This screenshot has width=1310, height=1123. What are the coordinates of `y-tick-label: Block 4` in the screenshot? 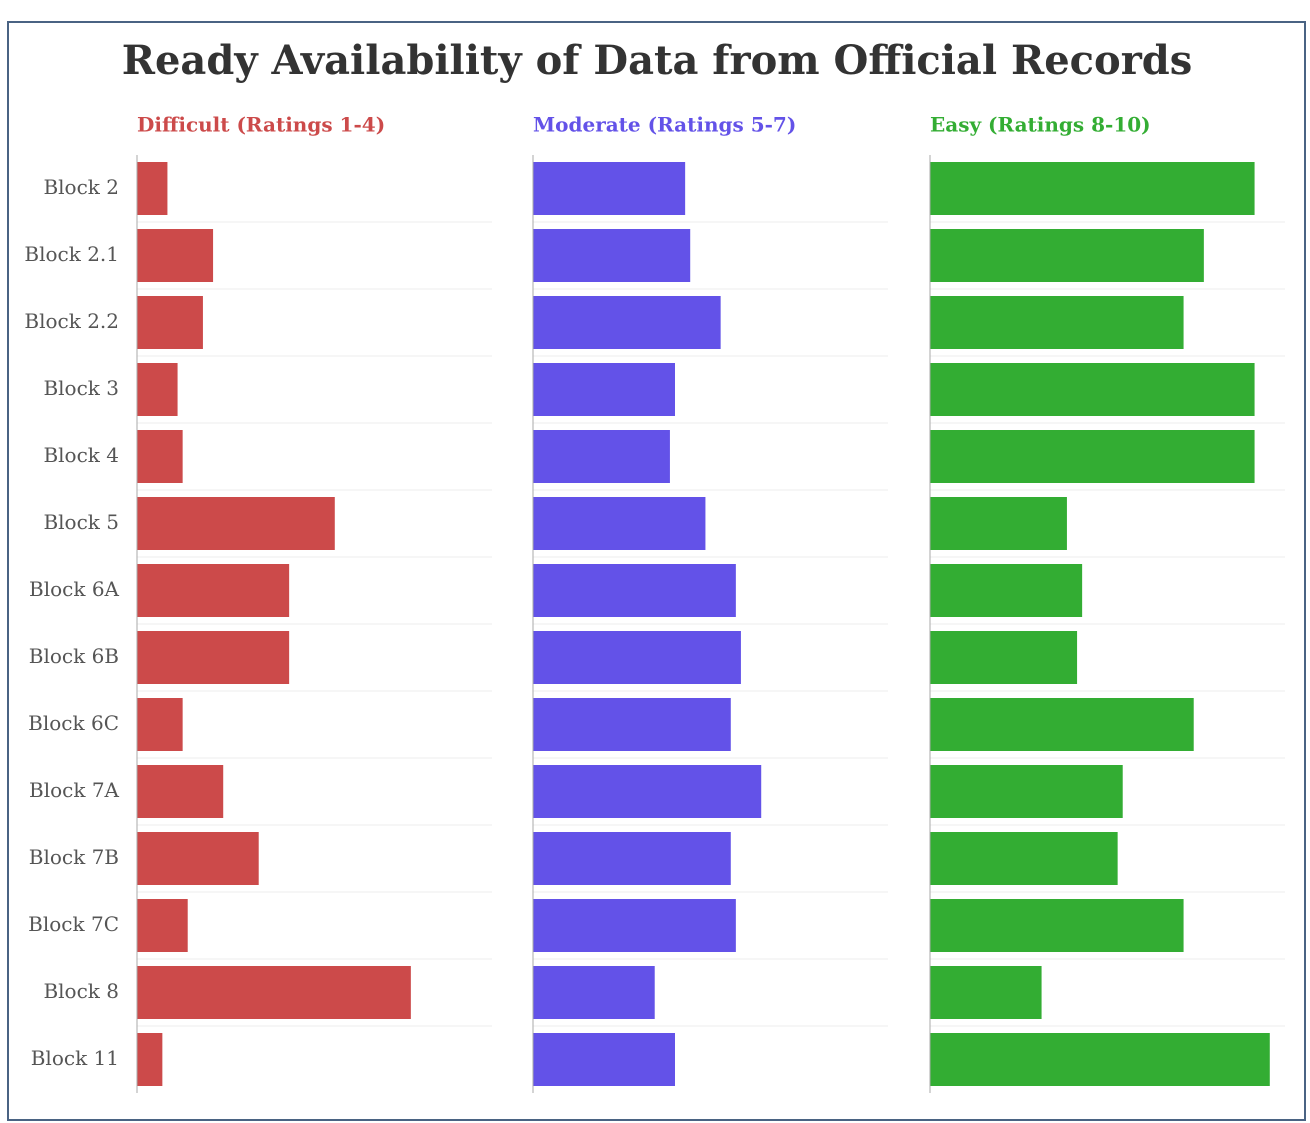 It's located at (81, 455).